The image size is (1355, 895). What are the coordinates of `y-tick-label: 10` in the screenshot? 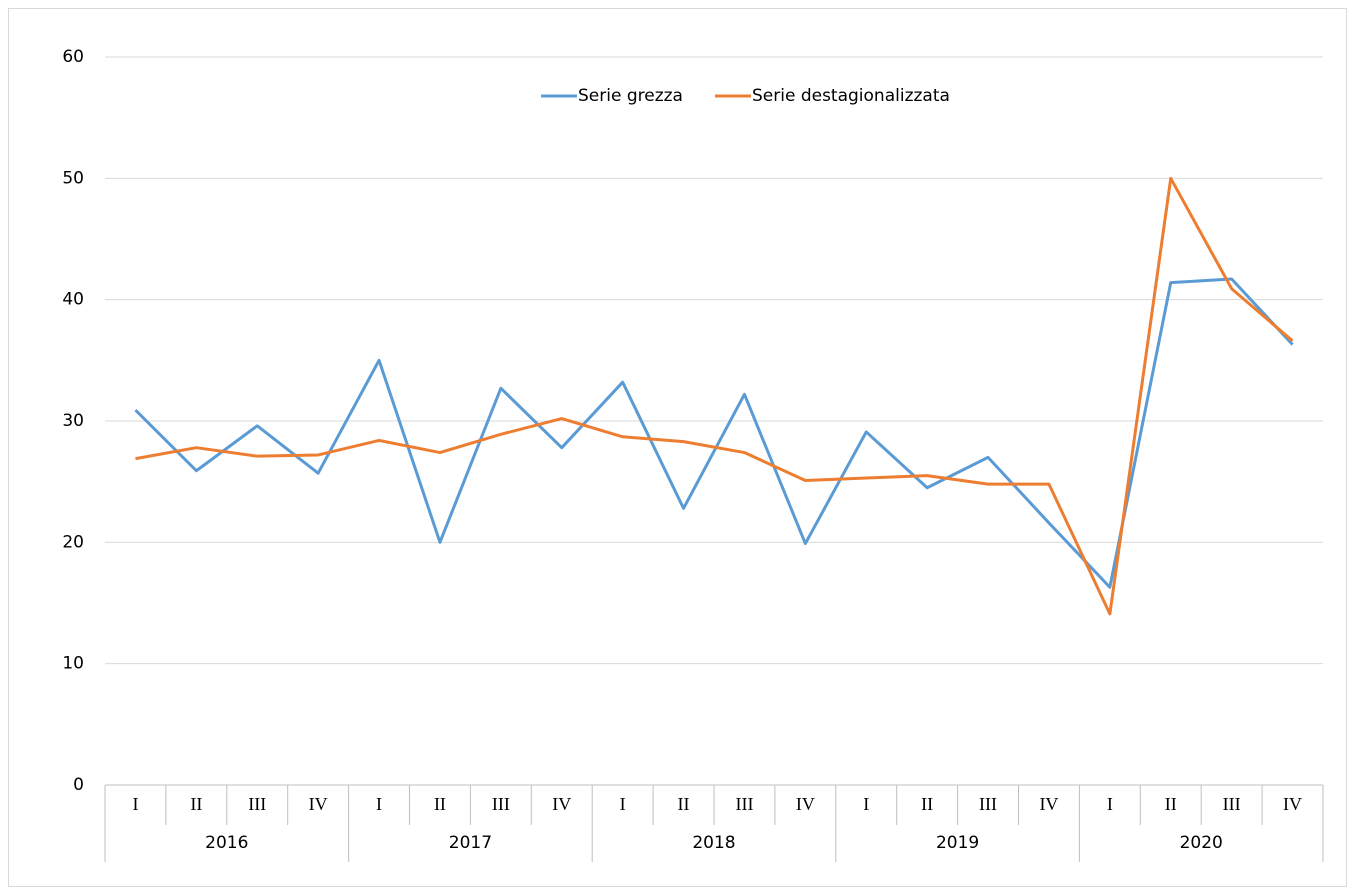 It's located at (73, 664).